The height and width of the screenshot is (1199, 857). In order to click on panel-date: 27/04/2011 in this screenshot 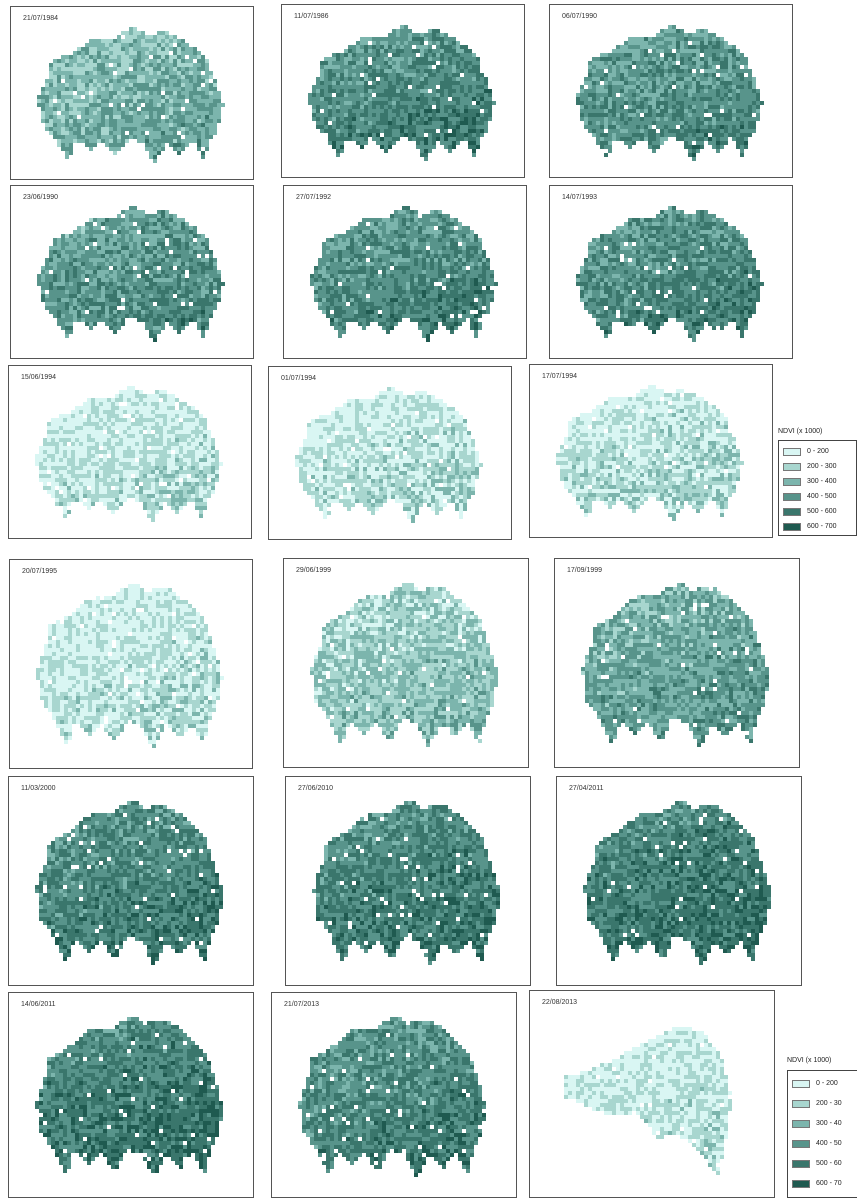, I will do `click(586, 788)`.